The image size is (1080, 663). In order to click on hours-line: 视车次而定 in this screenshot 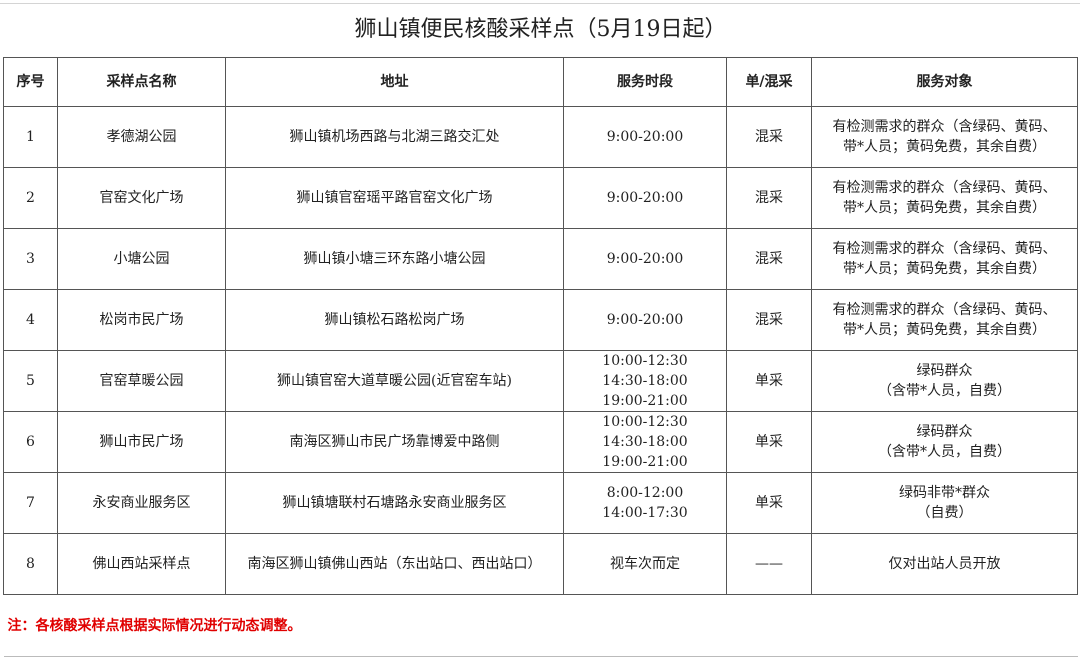, I will do `click(645, 564)`.